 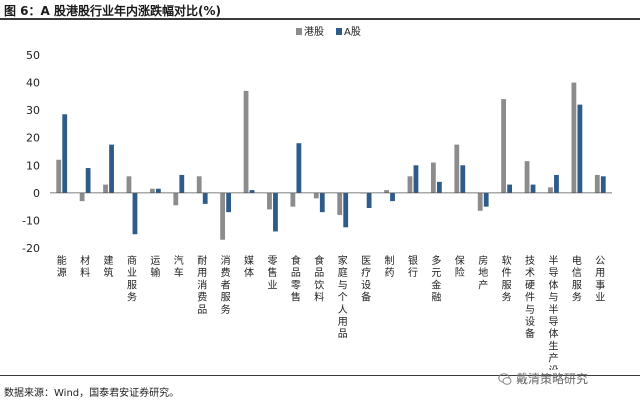 I want to click on x-tick-label: 食品零售, so click(x=296, y=279).